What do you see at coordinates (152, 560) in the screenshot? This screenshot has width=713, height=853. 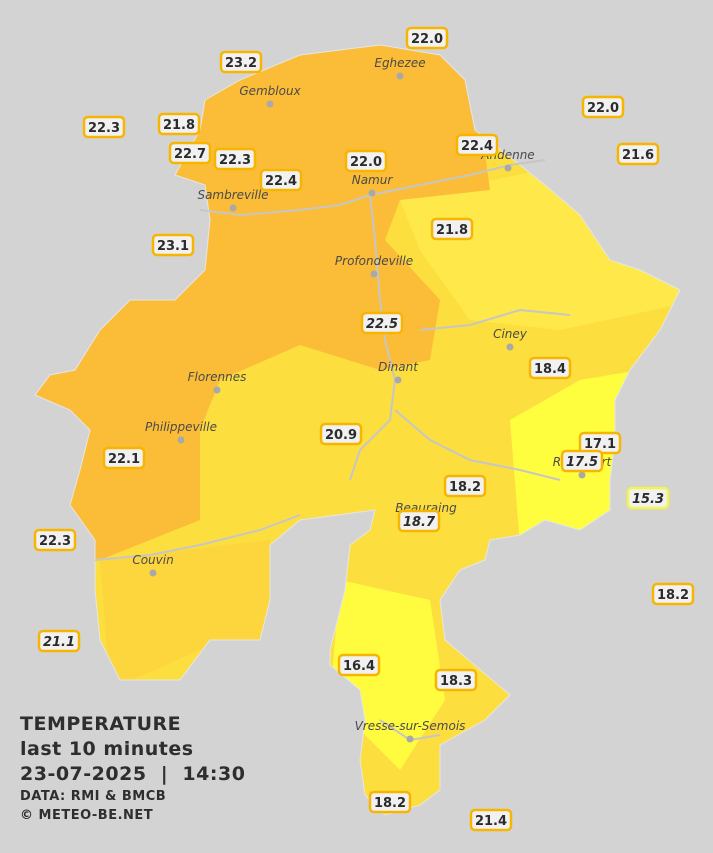 I see `city-label: Couvin` at bounding box center [152, 560].